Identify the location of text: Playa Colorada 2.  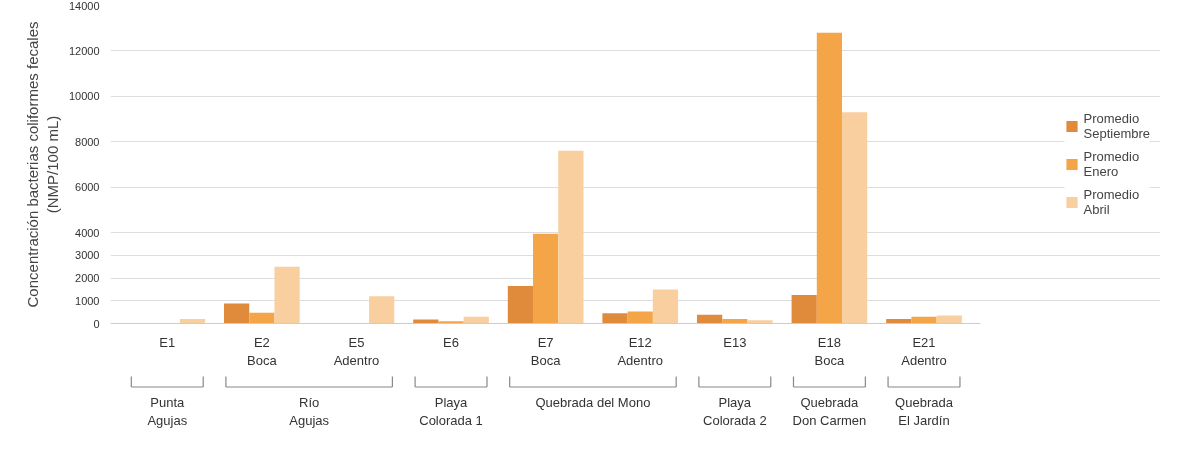
(735, 411).